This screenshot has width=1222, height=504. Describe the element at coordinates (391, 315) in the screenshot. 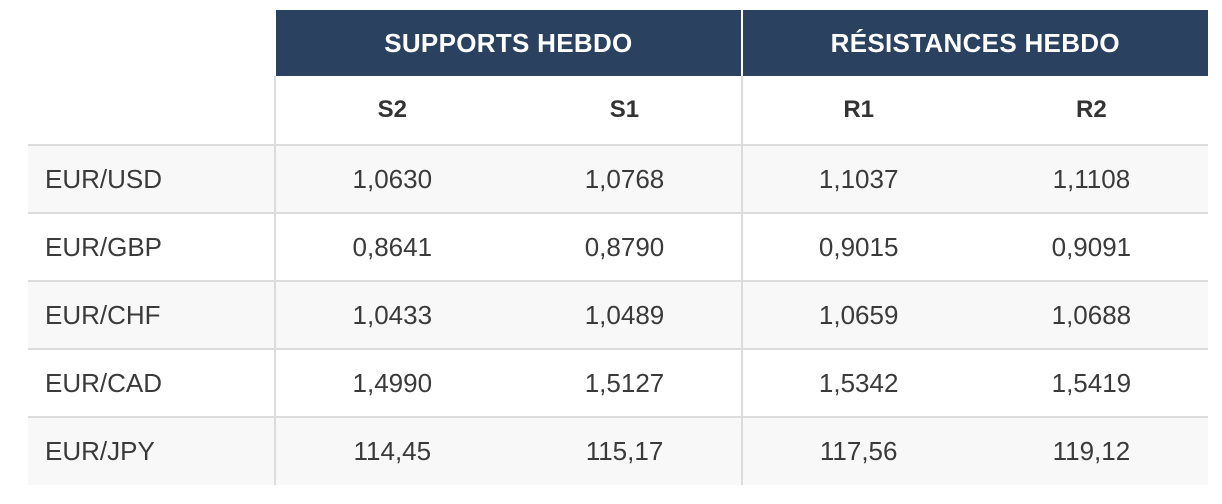

I see `s2-value-cell: 1,0433` at that location.